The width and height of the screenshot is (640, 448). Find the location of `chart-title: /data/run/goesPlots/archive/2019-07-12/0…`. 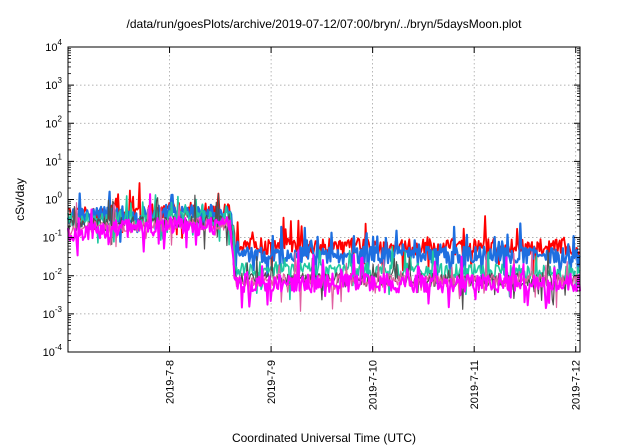

chart-title: /data/run/goesPlots/archive/2019-07-12/0… is located at coordinates (325, 24).